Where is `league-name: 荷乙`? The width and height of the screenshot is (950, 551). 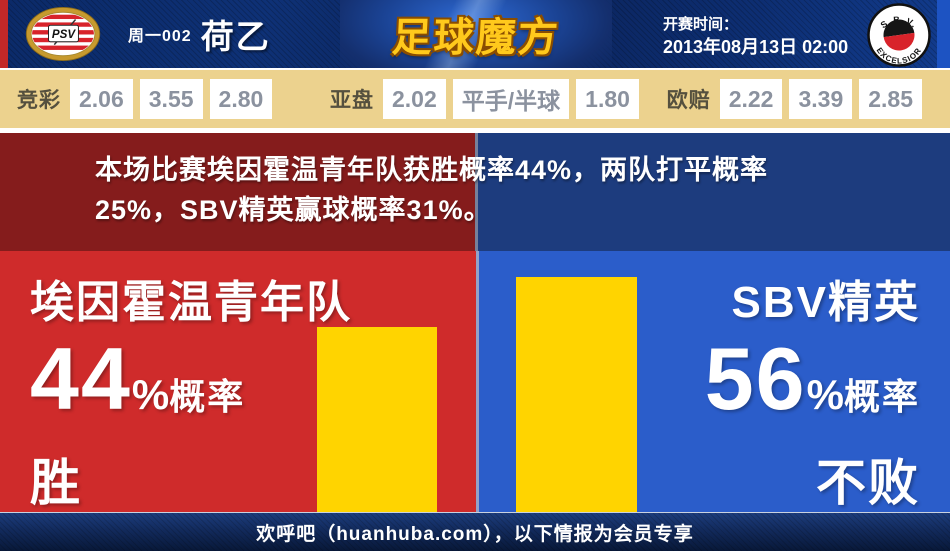
league-name: 荷乙 is located at coordinates (235, 36).